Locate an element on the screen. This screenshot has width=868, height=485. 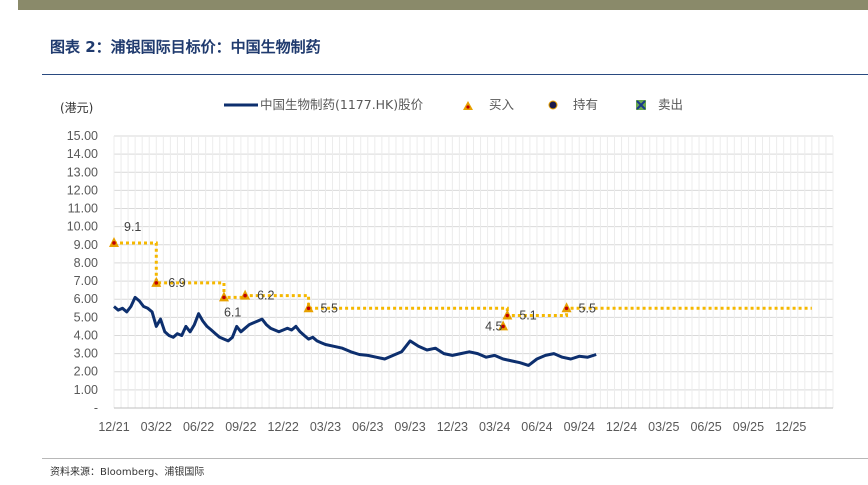
x-tick-label: 06/24 is located at coordinates (536, 427).